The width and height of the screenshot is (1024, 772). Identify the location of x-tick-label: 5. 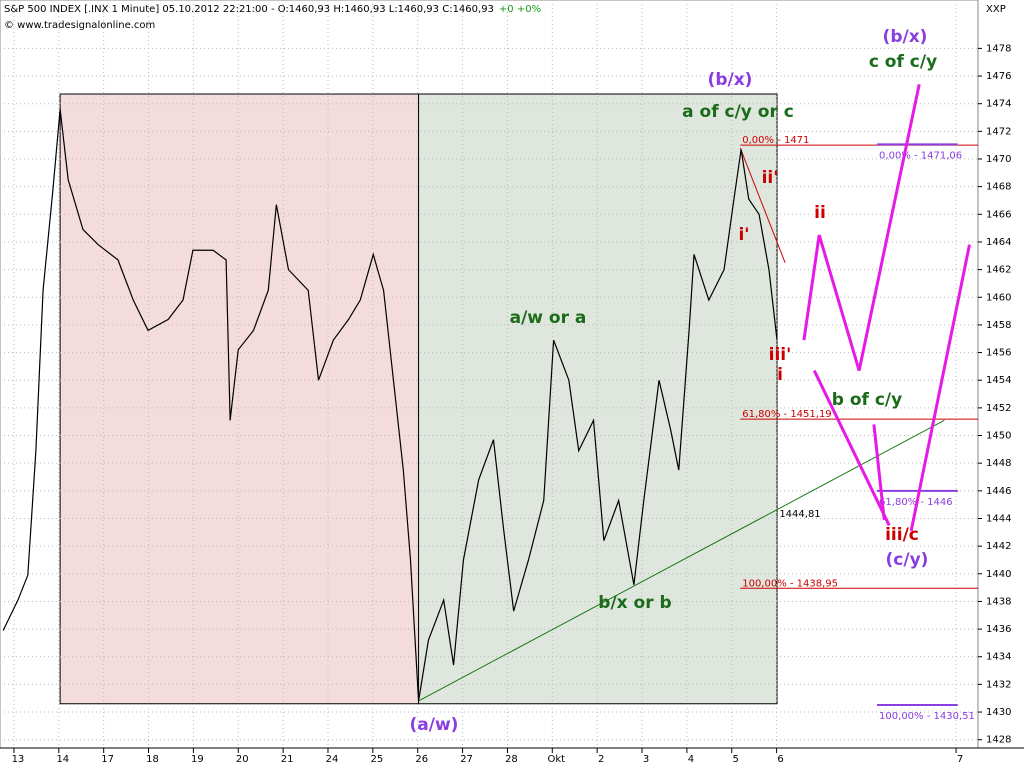
(736, 759).